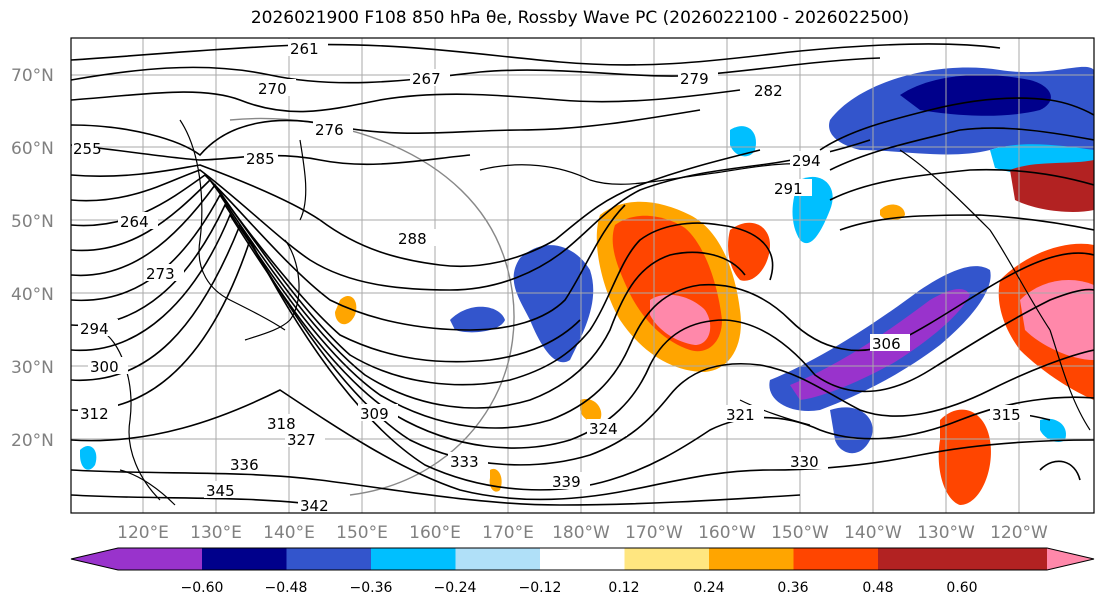  What do you see at coordinates (202, 588) in the screenshot?
I see `colorbar-tick: −0.60` at bounding box center [202, 588].